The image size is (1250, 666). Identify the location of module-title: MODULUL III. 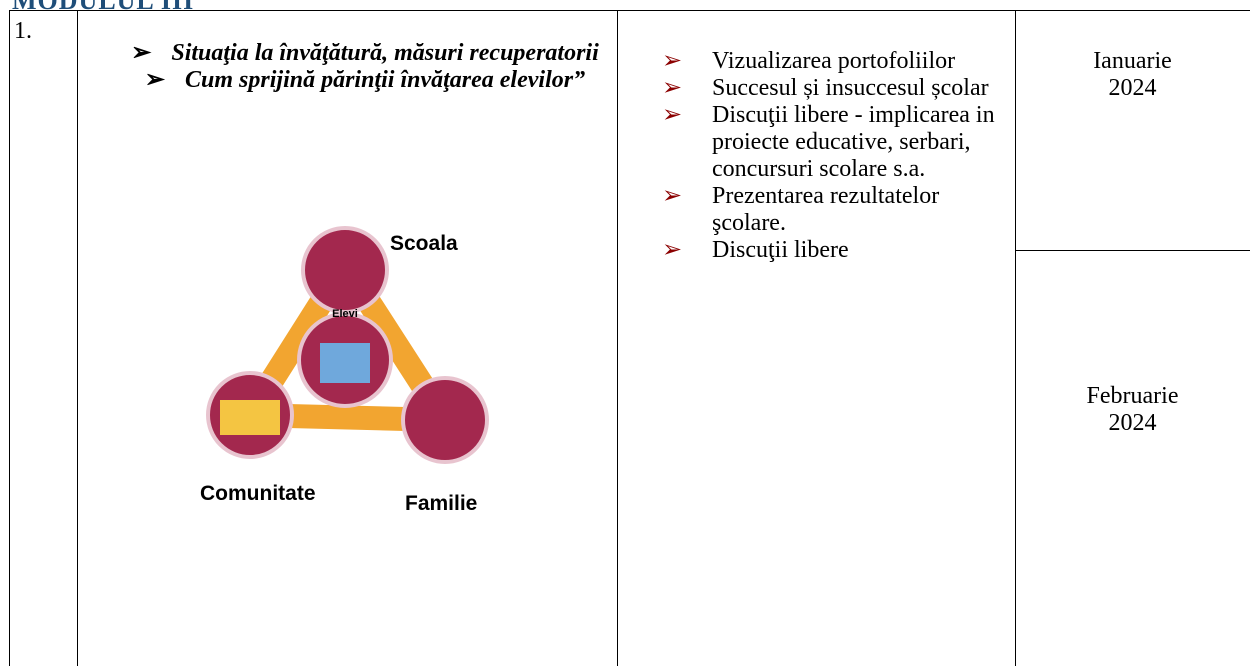
(103, 7).